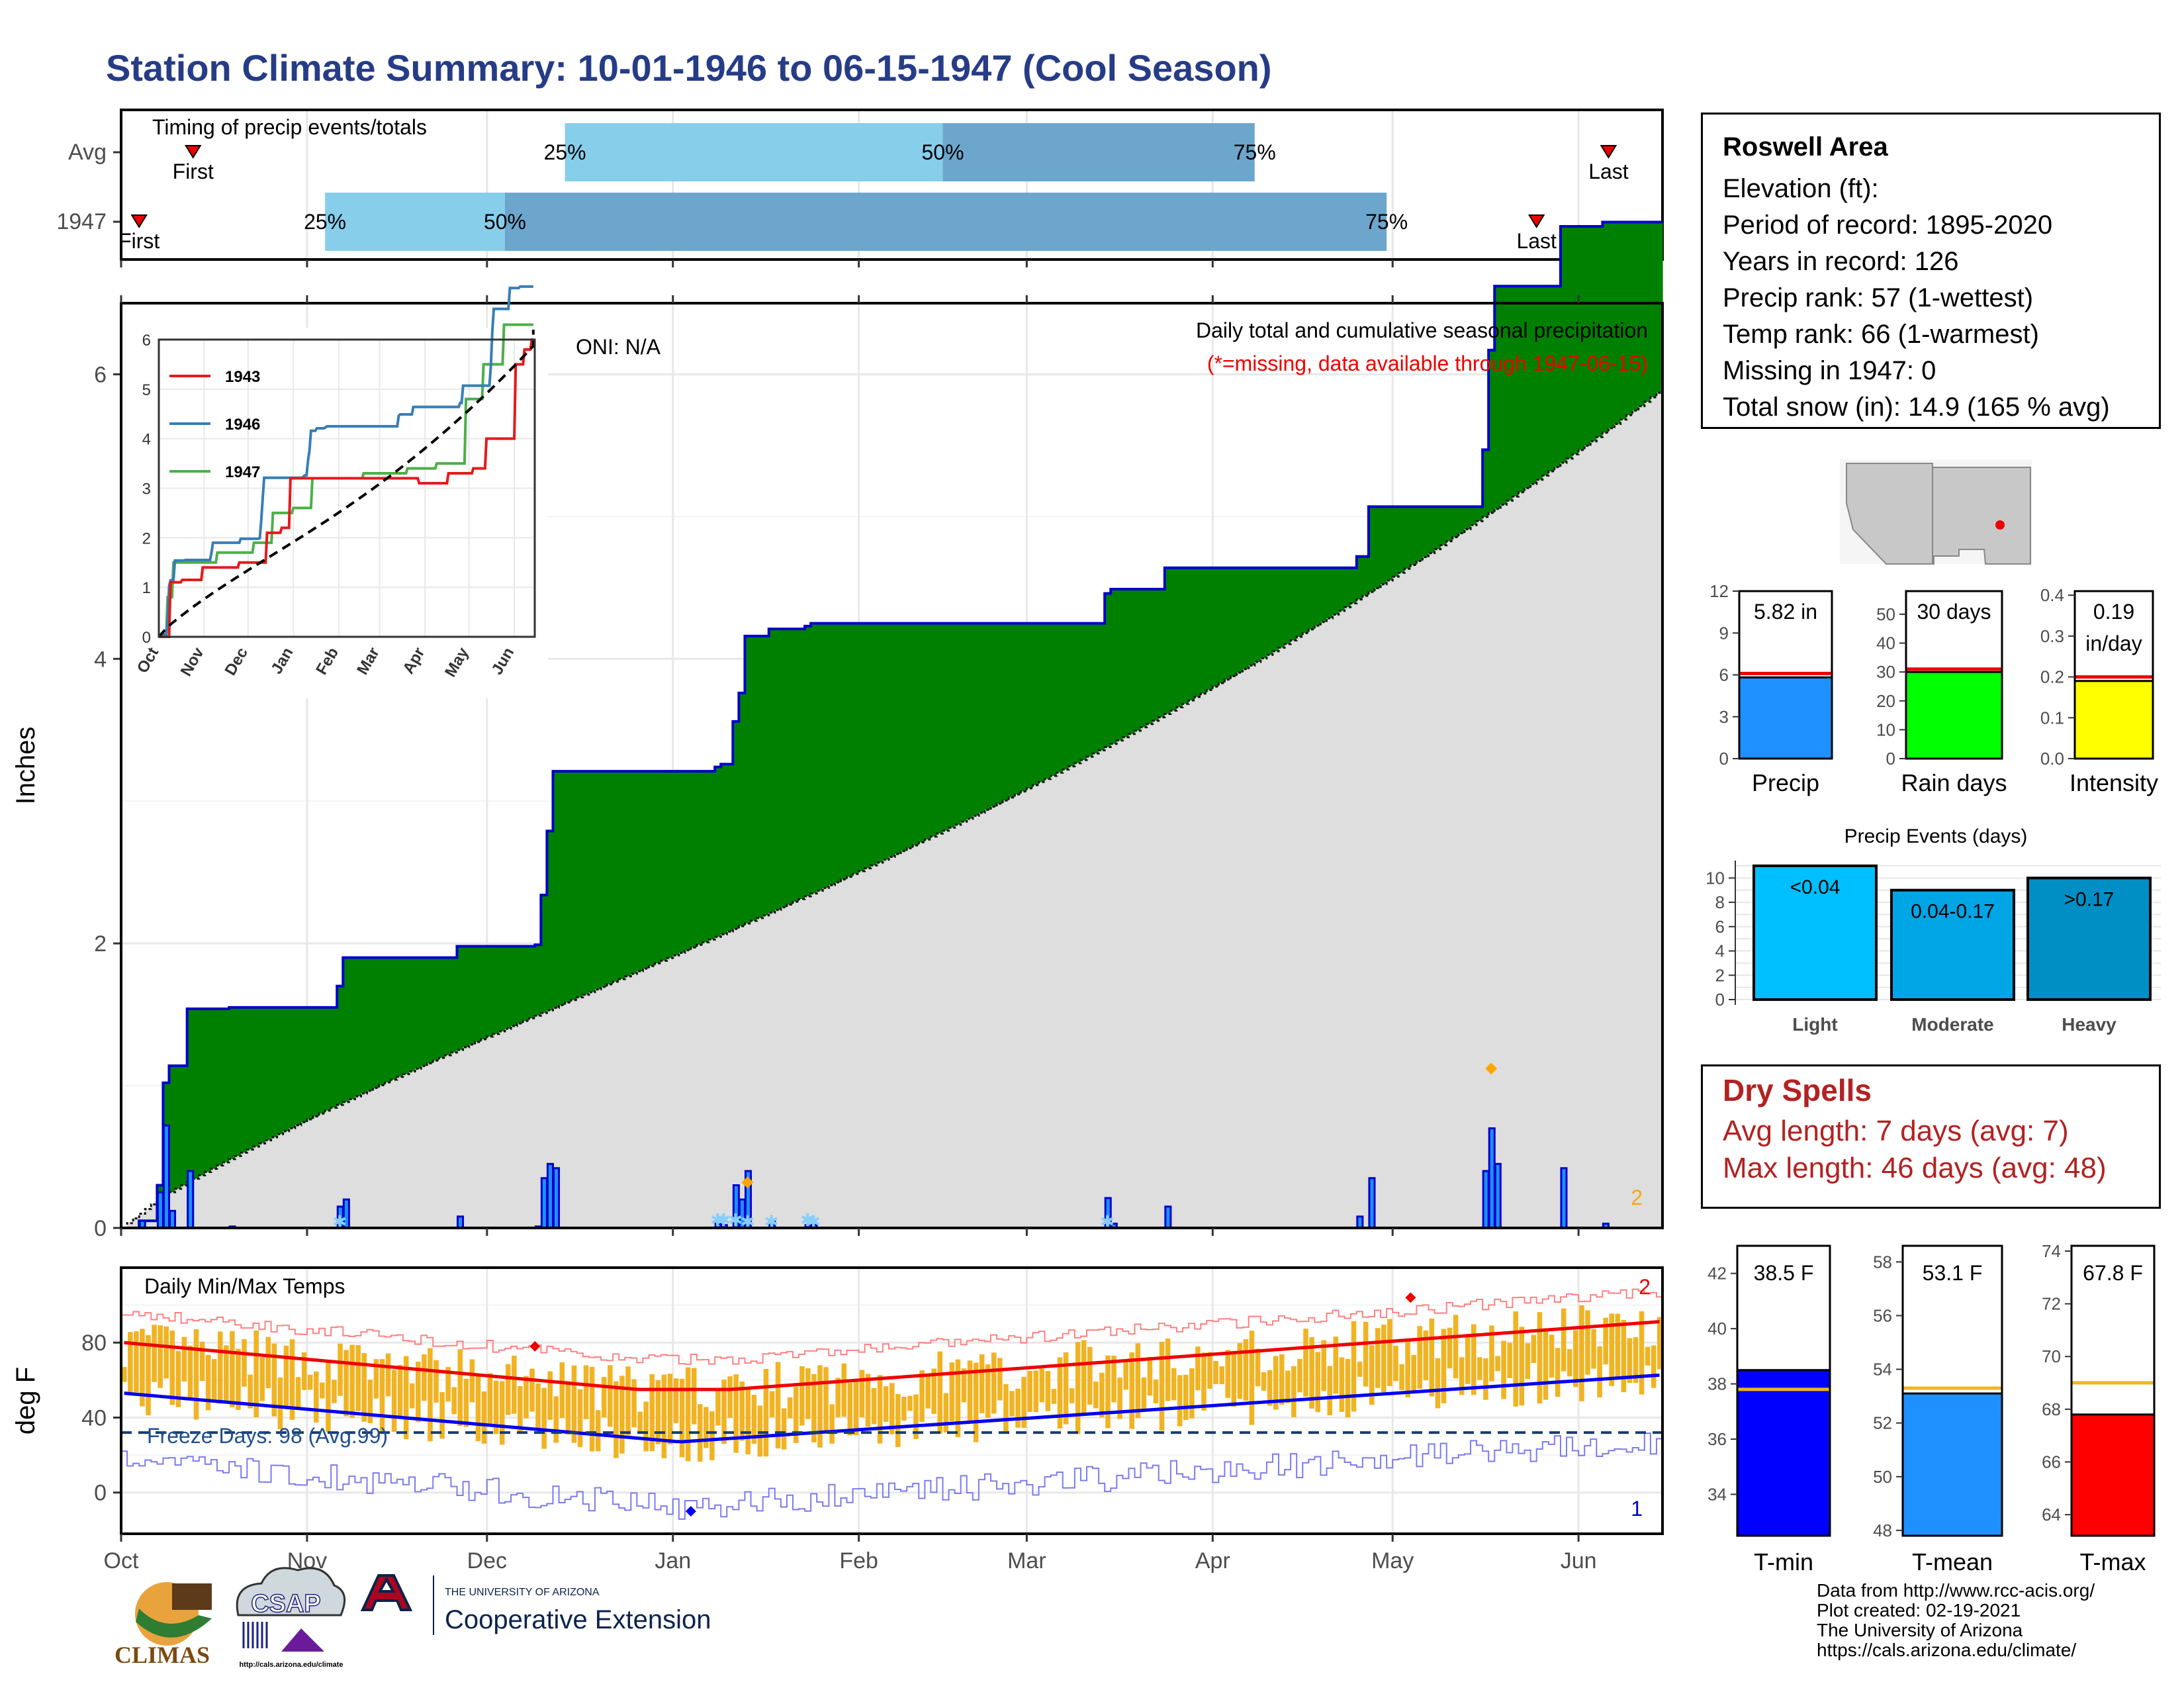 This screenshot has width=2184, height=1688. Describe the element at coordinates (1637, 1197) in the screenshot. I see `missing-count: 2` at that location.